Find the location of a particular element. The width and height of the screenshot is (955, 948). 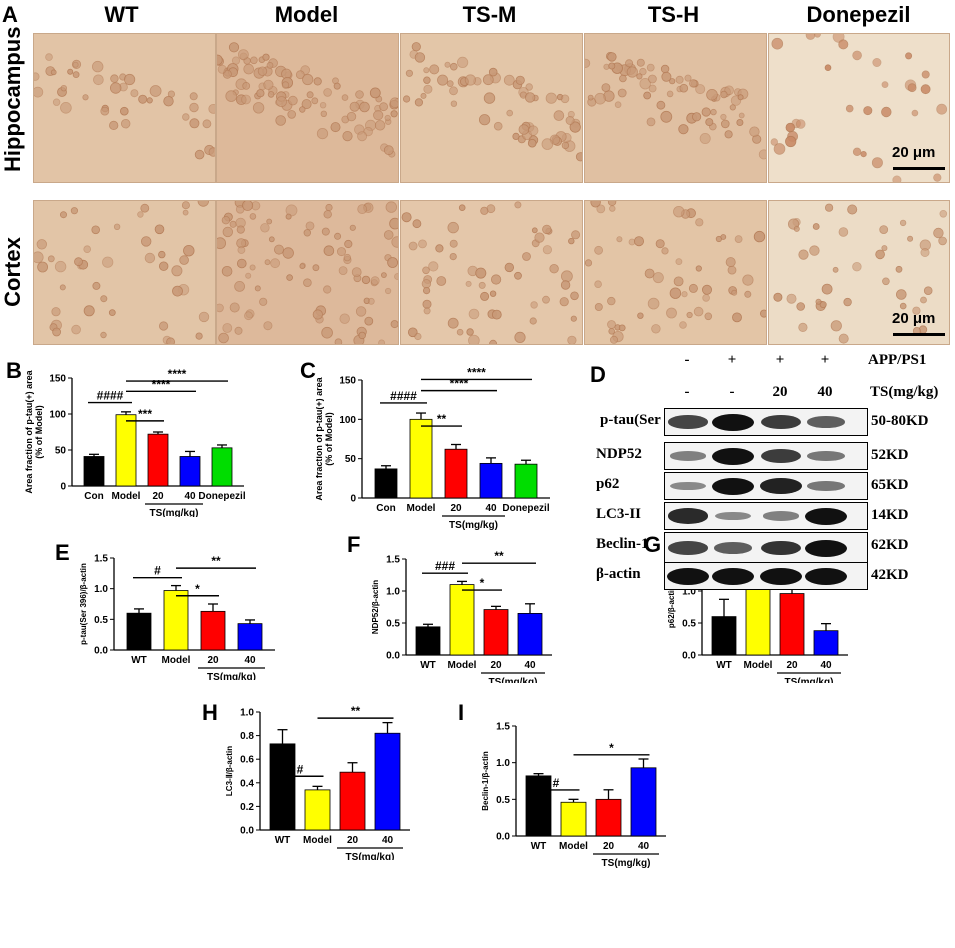

bar-con is located at coordinates (386, 483).